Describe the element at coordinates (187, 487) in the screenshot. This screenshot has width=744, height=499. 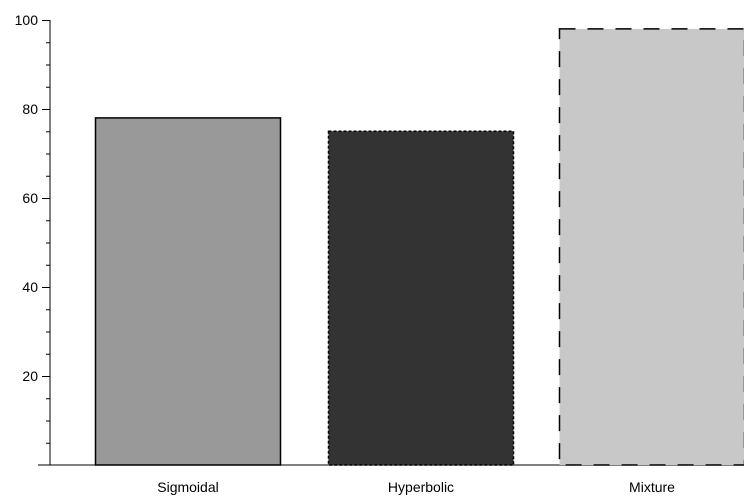
I see `x-tick-label: Sigmoidal` at that location.